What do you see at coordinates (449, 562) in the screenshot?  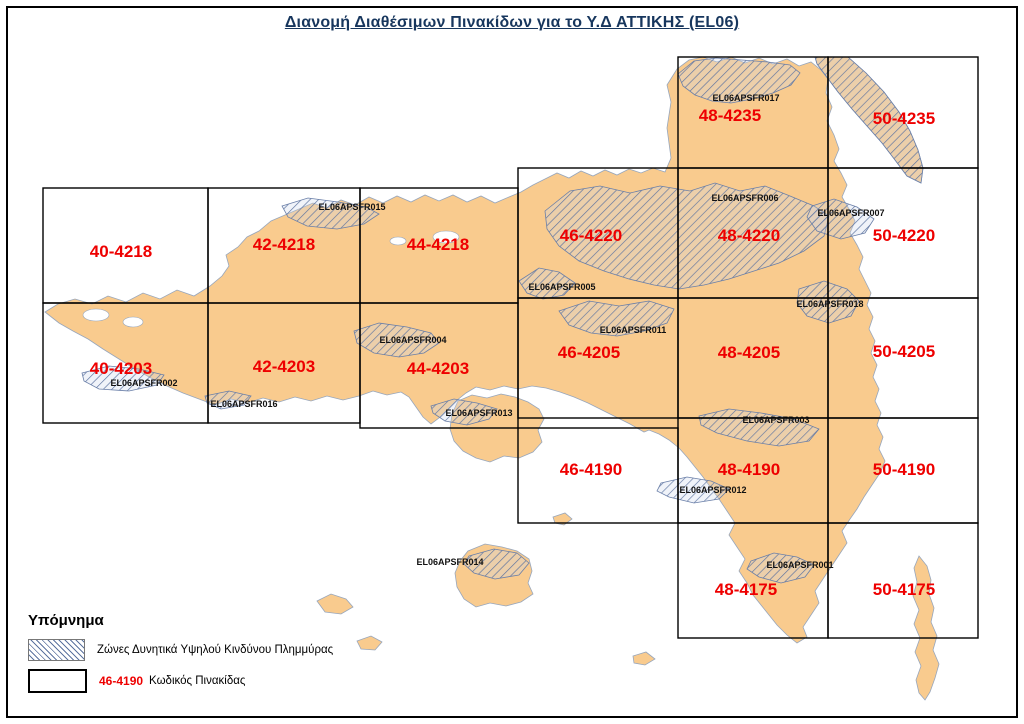 I see `apsfr-zone-label: EL06APSFR014` at bounding box center [449, 562].